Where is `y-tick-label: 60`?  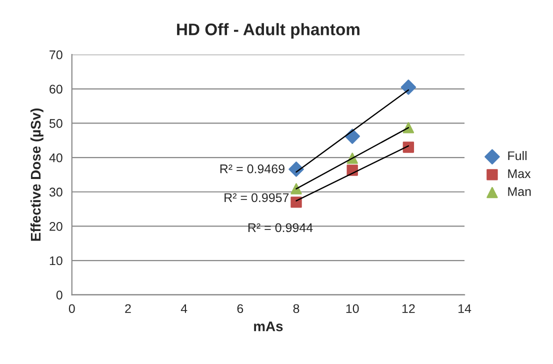
y-tick-label: 60 is located at coordinates (56, 89).